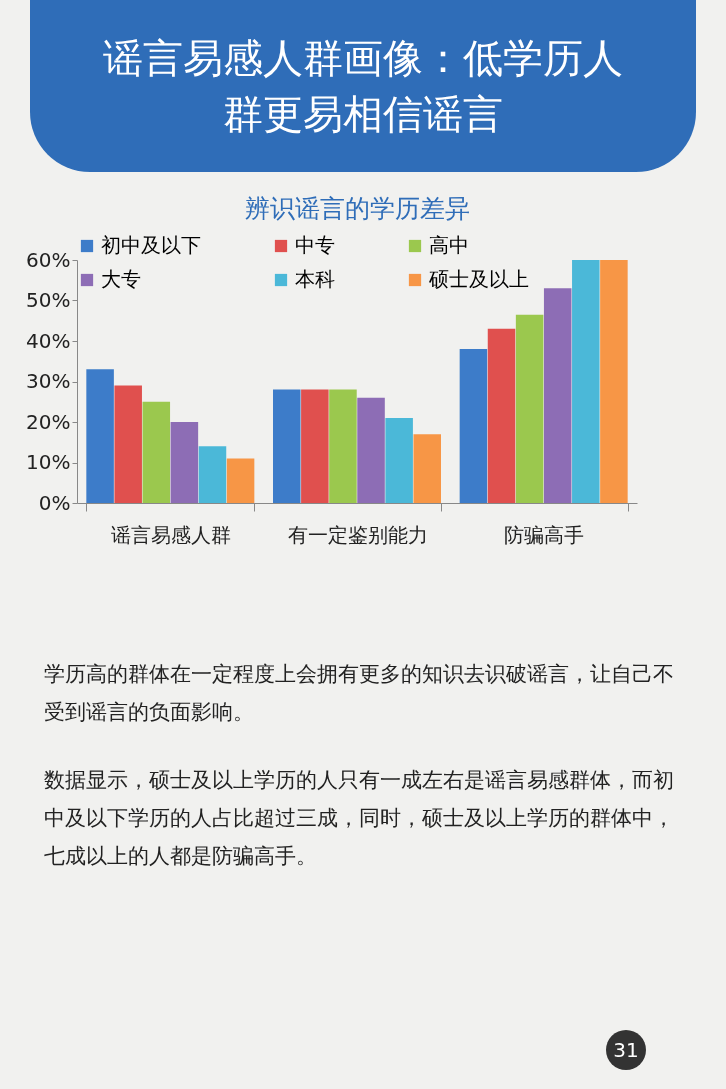  Describe the element at coordinates (48, 381) in the screenshot. I see `y-tick-label: 30%` at that location.